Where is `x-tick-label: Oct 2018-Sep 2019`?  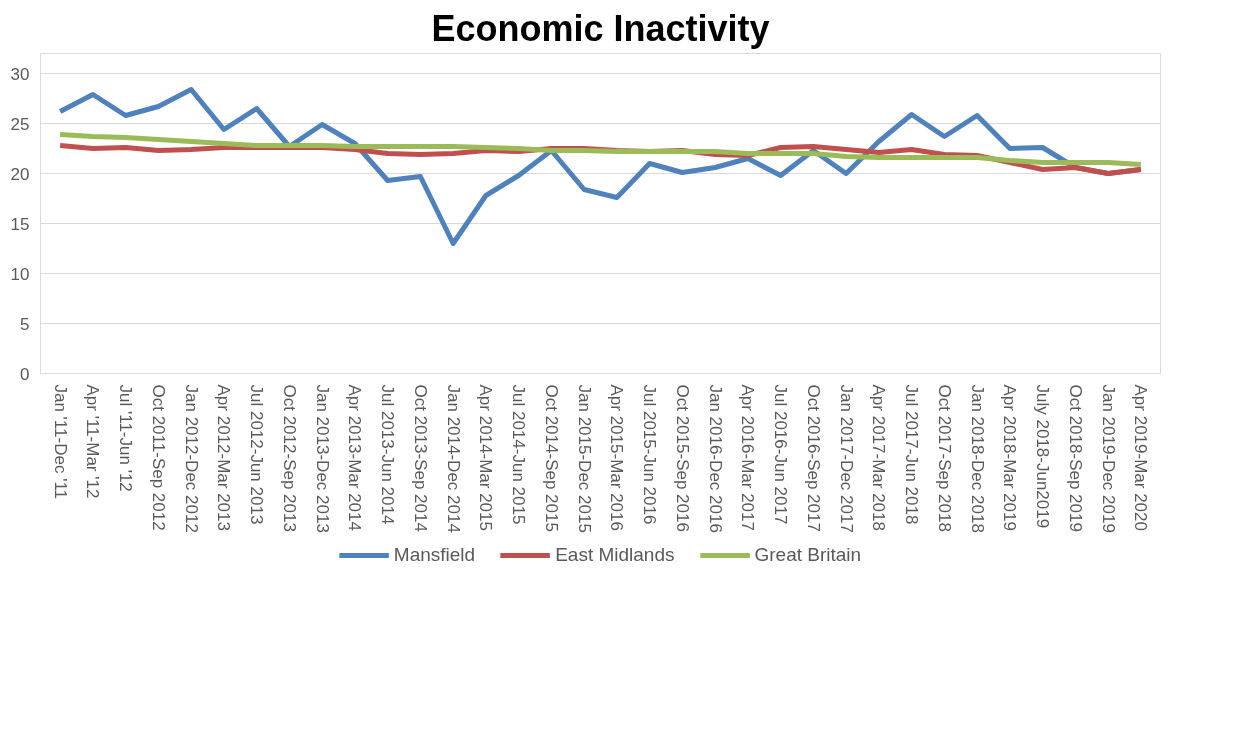 x-tick-label: Oct 2018-Sep 2019 is located at coordinates (1075, 458).